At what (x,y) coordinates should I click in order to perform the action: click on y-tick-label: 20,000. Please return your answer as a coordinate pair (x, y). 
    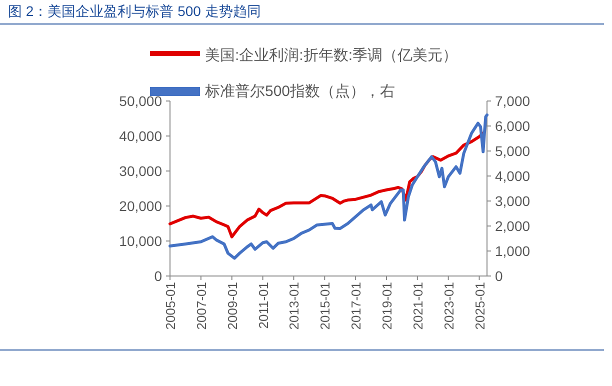
    Looking at the image, I should click on (140, 206).